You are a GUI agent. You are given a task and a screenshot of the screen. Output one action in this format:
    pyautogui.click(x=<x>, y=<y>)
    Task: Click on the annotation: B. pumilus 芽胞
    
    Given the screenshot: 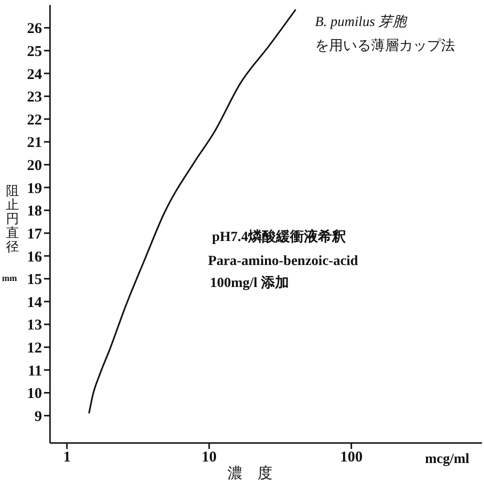 What is the action you would take?
    pyautogui.click(x=360, y=23)
    